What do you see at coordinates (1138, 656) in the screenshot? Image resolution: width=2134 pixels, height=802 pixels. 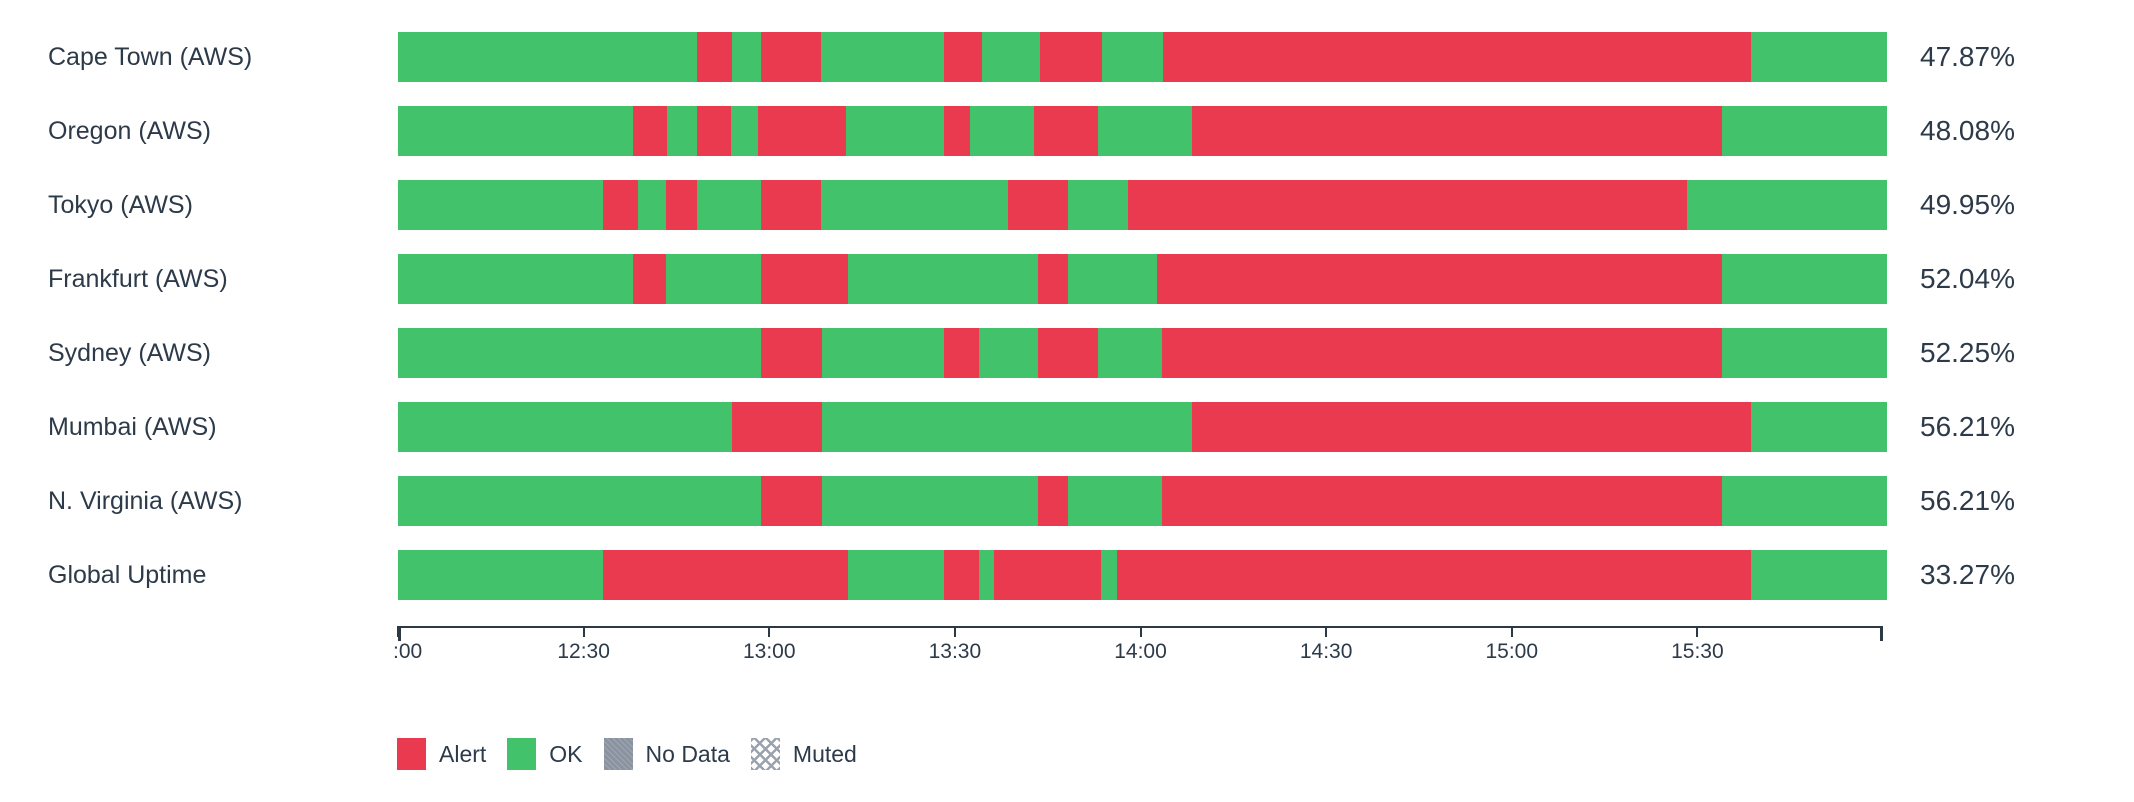 I see `time-axis: :00 12:30 13:00 13:30 14:00 14:30 15:00 15:30` at bounding box center [1138, 656].